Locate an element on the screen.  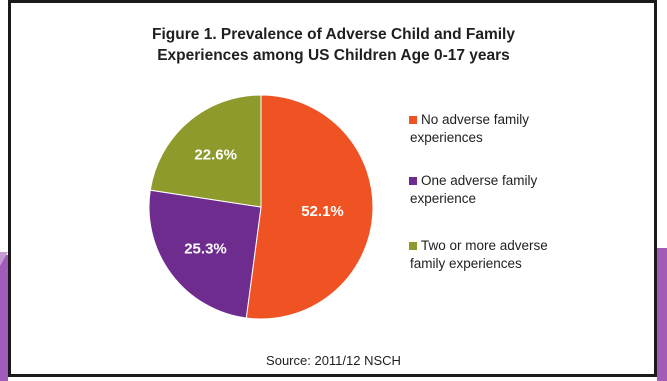
chart-source: Source: 2011/12 NSCH is located at coordinates (333, 360).